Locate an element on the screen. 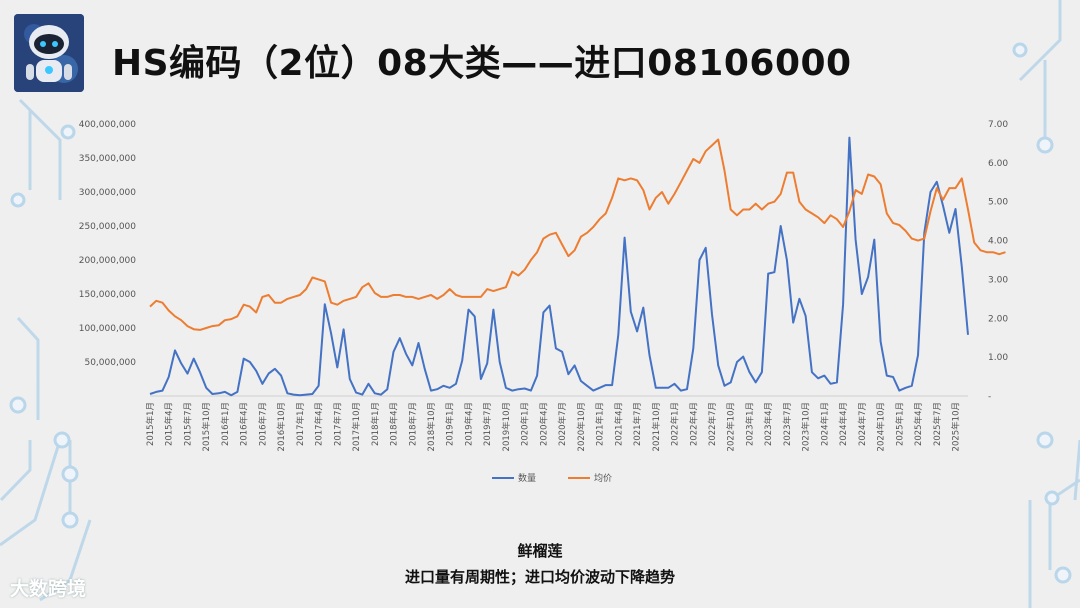  right-axis-ticks: - 1.00 2.00 3.00 4.00 5.00 6.00 7.00 is located at coordinates (998, 261).